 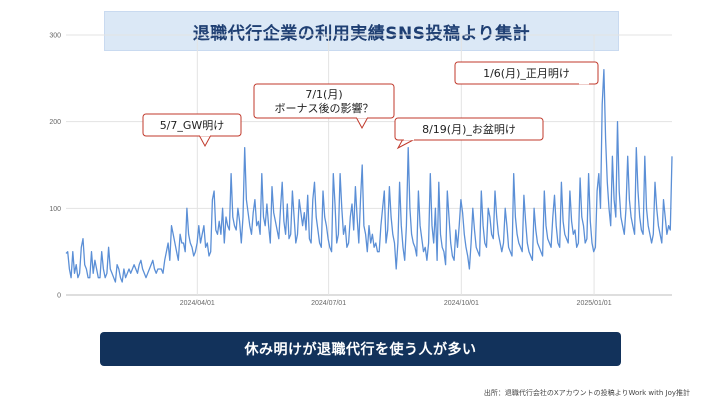 What do you see at coordinates (55, 36) in the screenshot?
I see `y-tick-label: 300` at bounding box center [55, 36].